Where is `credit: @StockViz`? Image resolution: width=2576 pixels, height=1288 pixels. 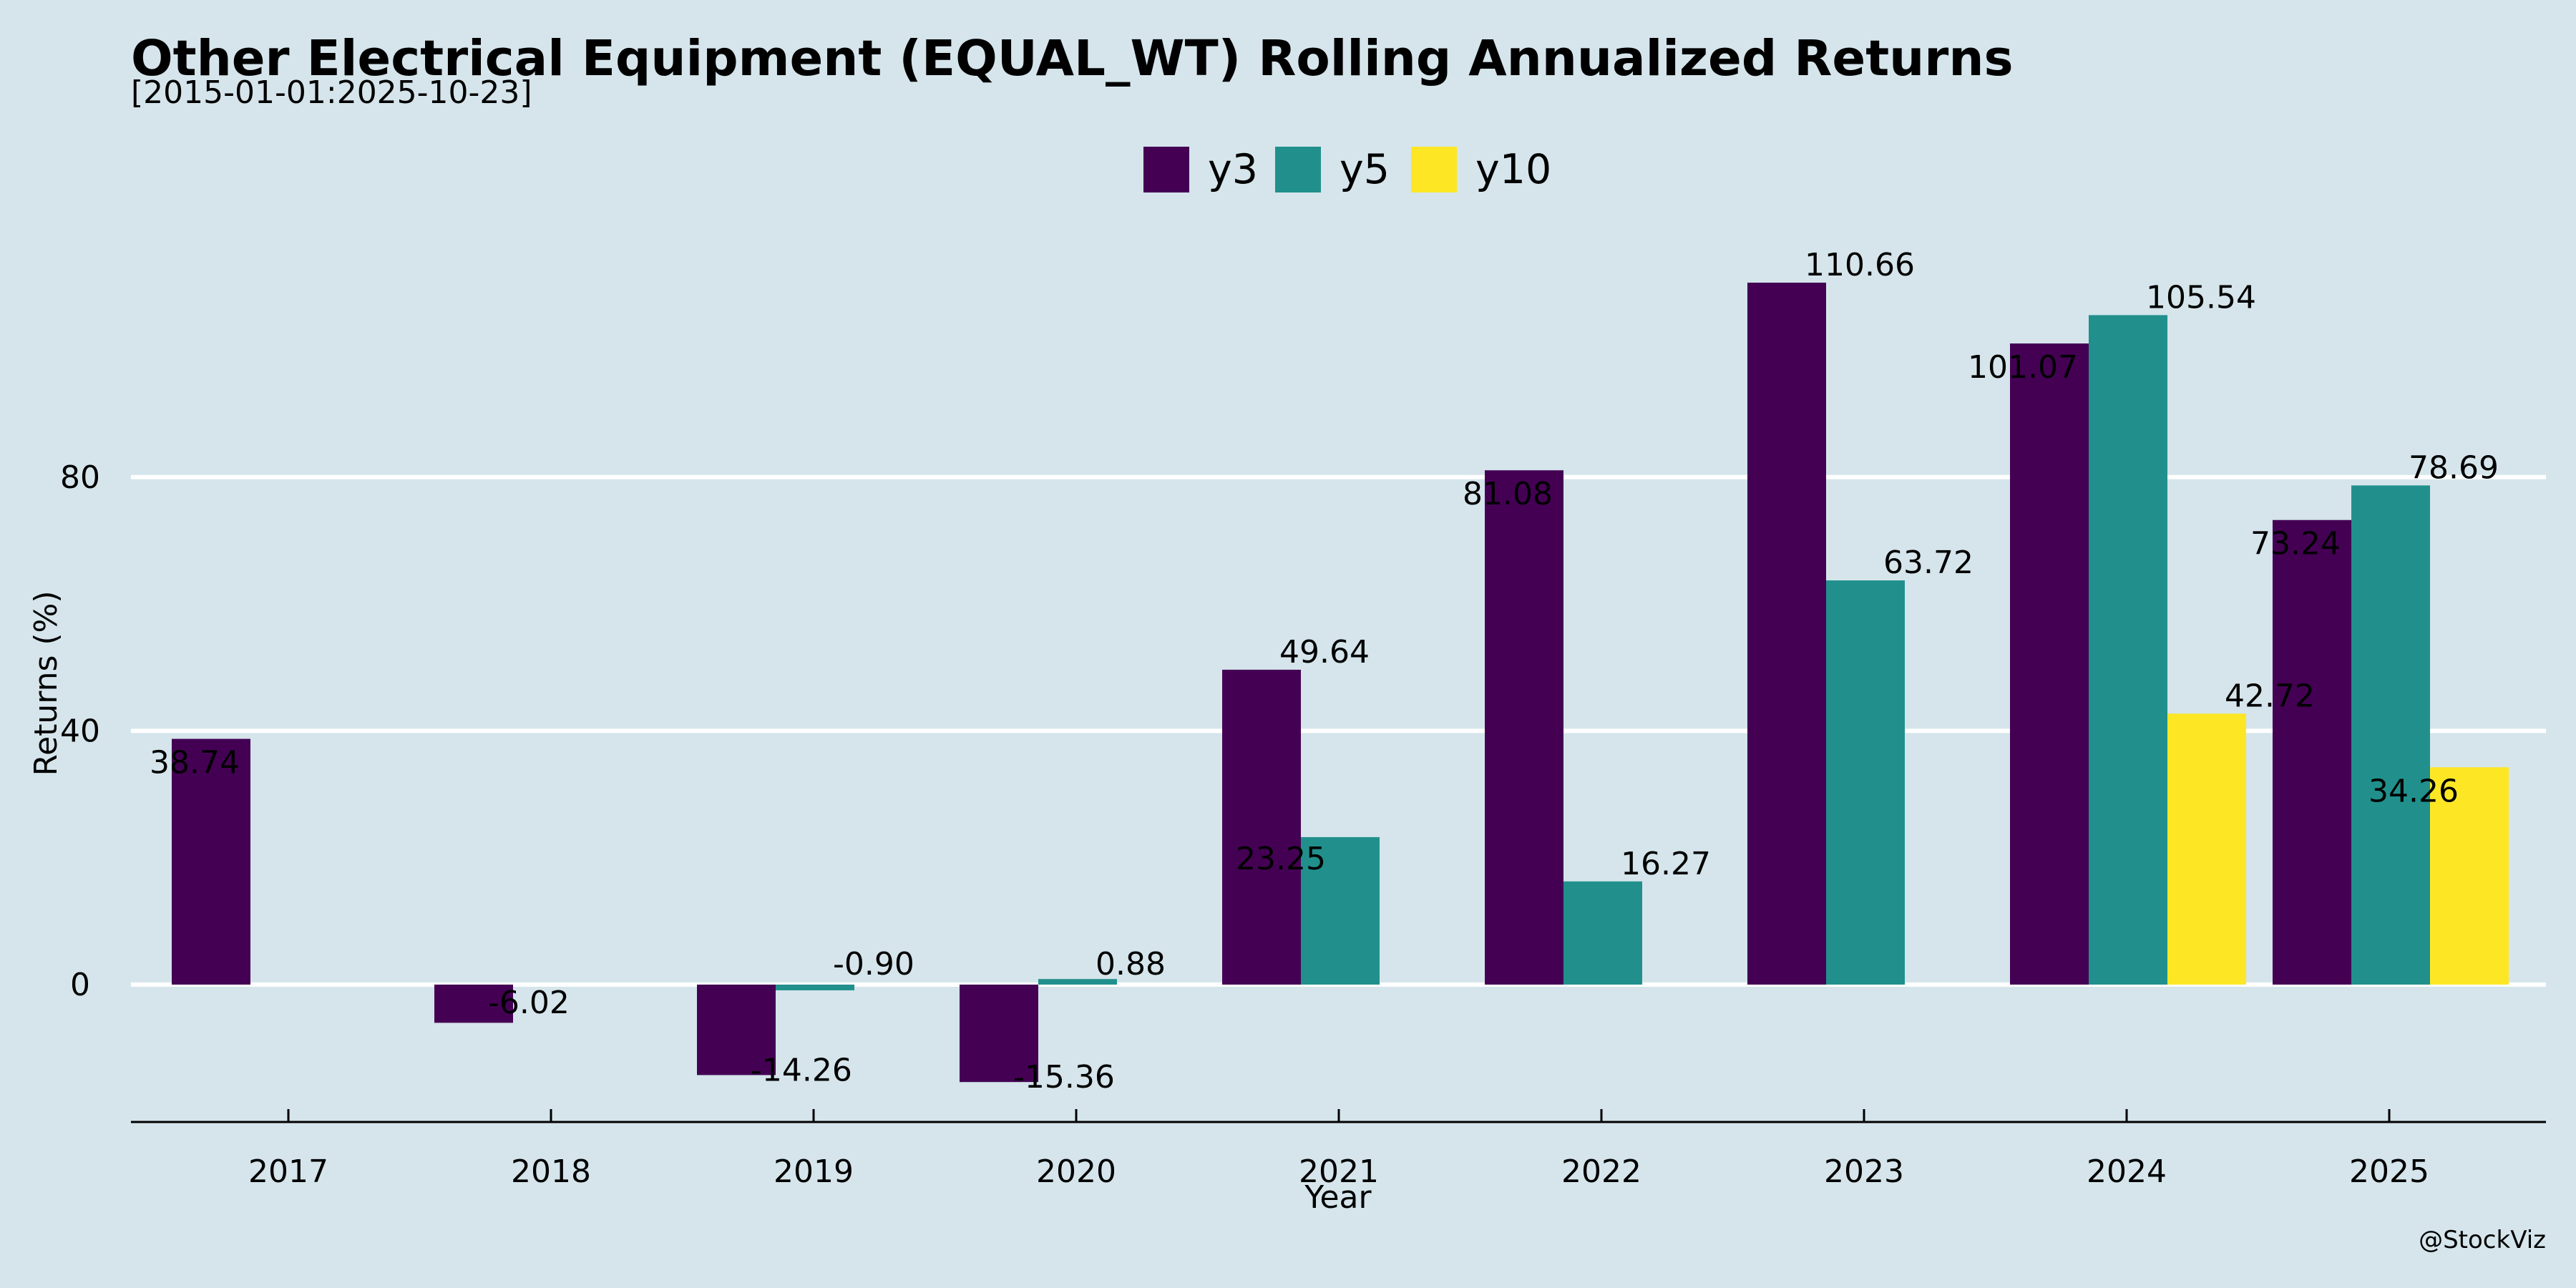
credit: @StockViz is located at coordinates (2482, 1240).